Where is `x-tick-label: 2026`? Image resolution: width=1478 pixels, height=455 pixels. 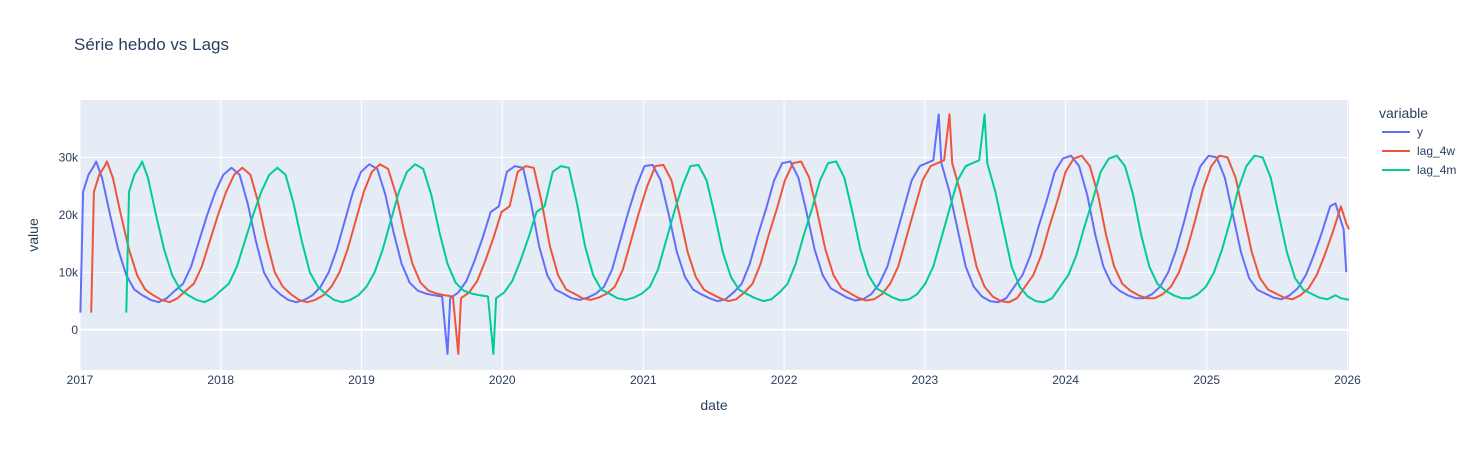
x-tick-label: 2026 is located at coordinates (1347, 380).